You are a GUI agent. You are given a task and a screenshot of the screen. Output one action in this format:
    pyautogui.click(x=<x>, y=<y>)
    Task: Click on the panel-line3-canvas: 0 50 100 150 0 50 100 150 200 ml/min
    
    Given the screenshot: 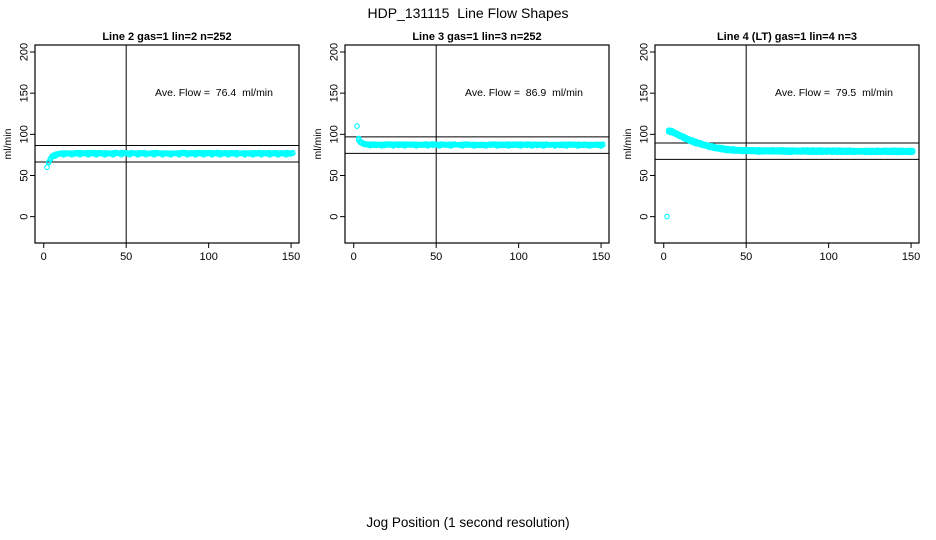 What is the action you would take?
    pyautogui.click(x=461, y=153)
    